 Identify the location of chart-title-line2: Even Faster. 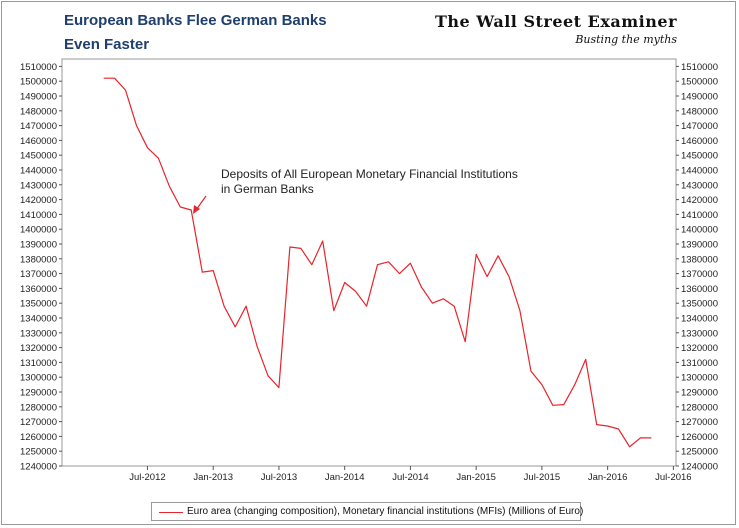
(107, 44).